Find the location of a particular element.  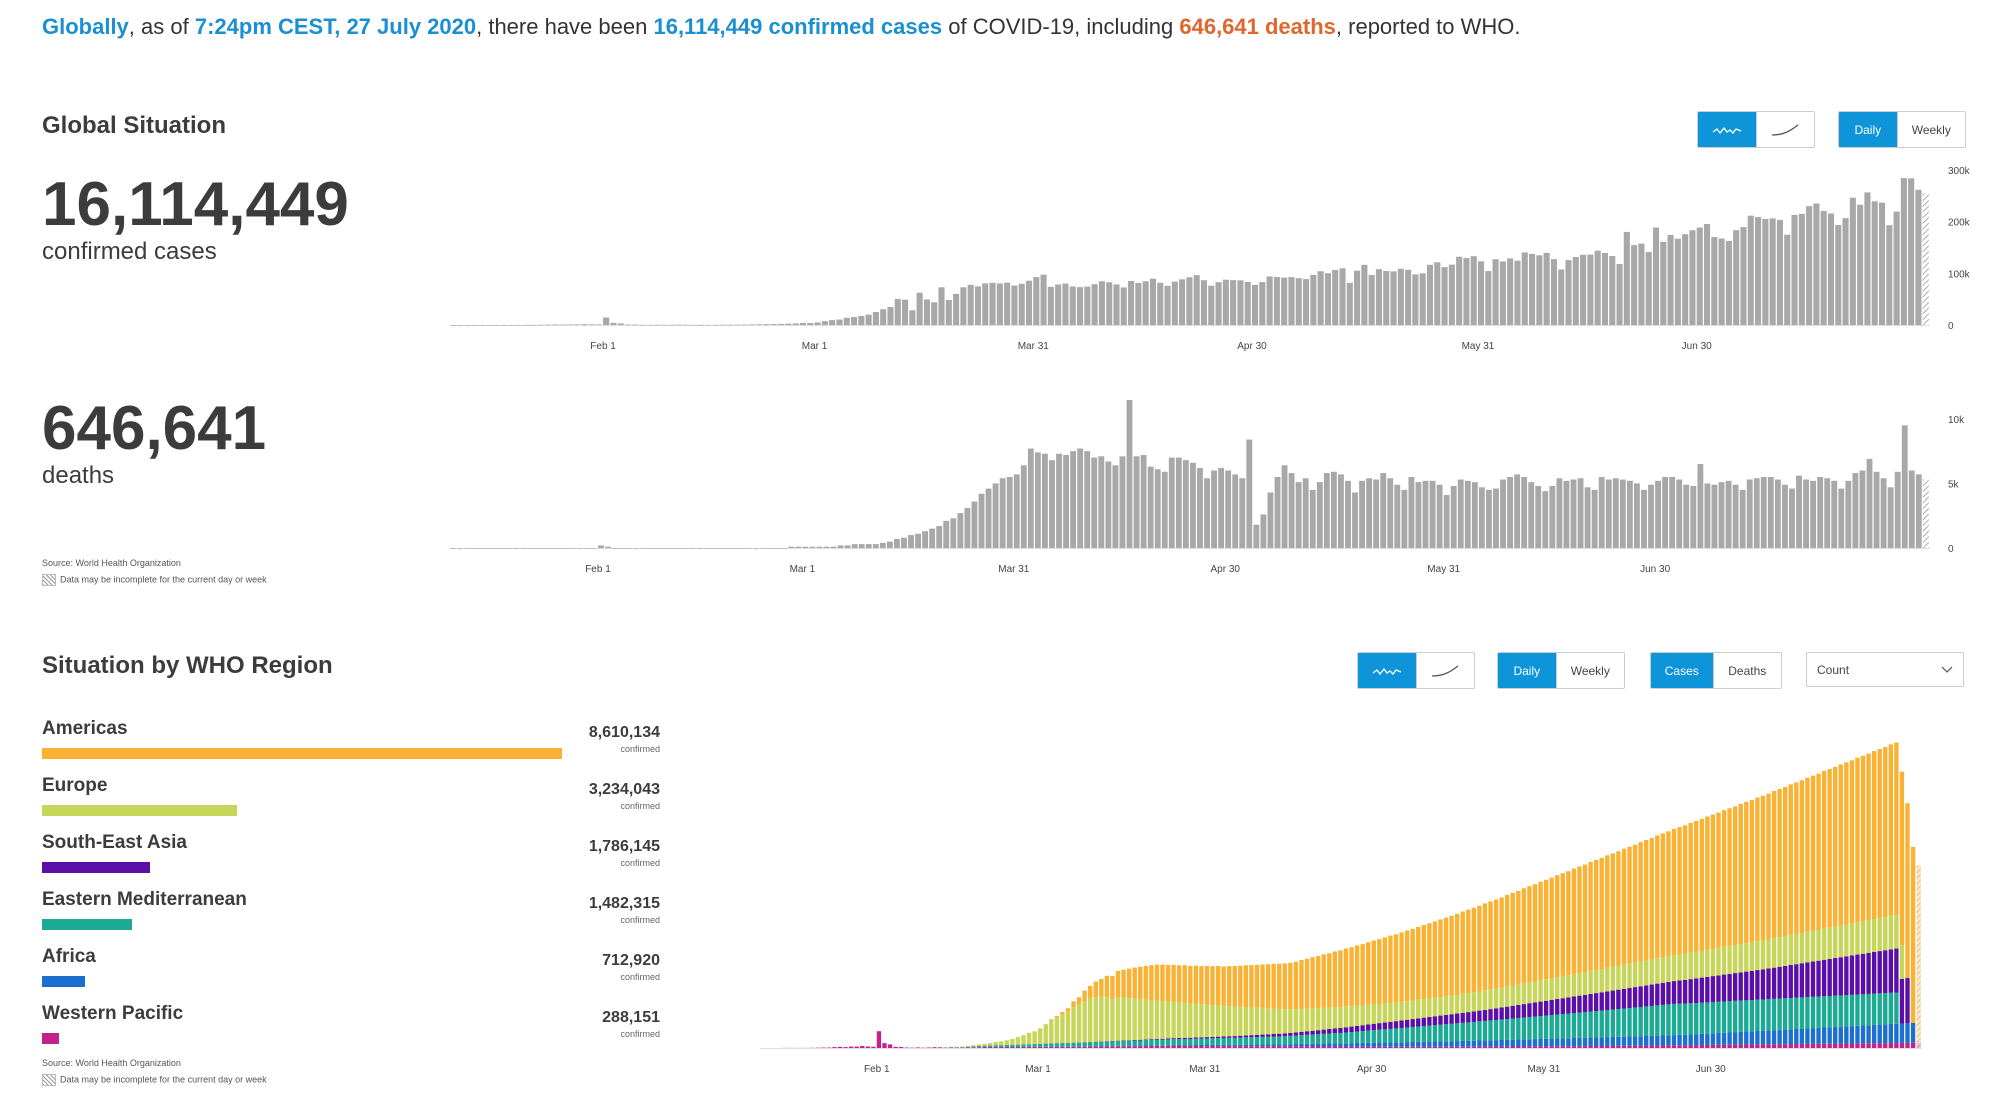

region-row-western-pacific: Western Pacific 288,151 confirmed is located at coordinates (352, 1028).